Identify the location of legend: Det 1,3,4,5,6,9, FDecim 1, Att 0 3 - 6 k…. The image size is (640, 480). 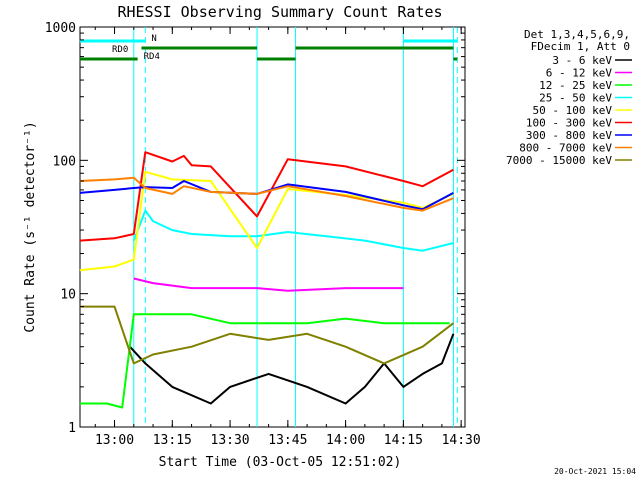
(569, 97).